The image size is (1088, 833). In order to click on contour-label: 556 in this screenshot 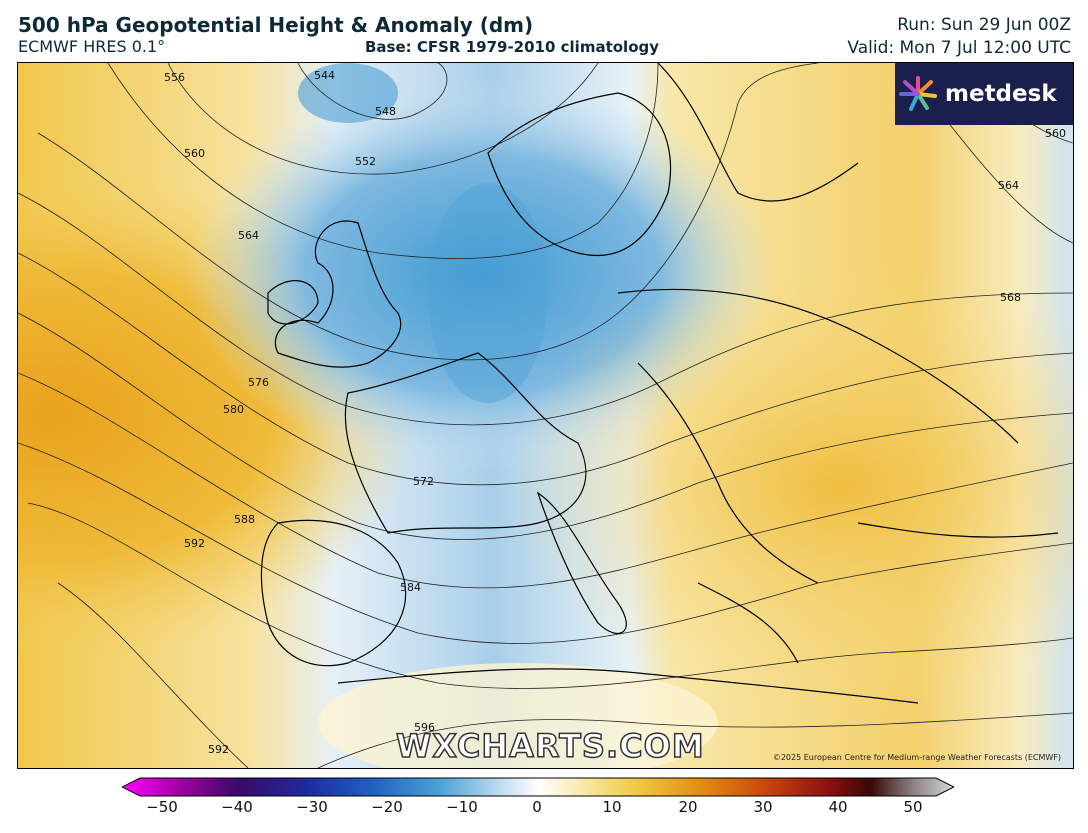, I will do `click(174, 77)`.